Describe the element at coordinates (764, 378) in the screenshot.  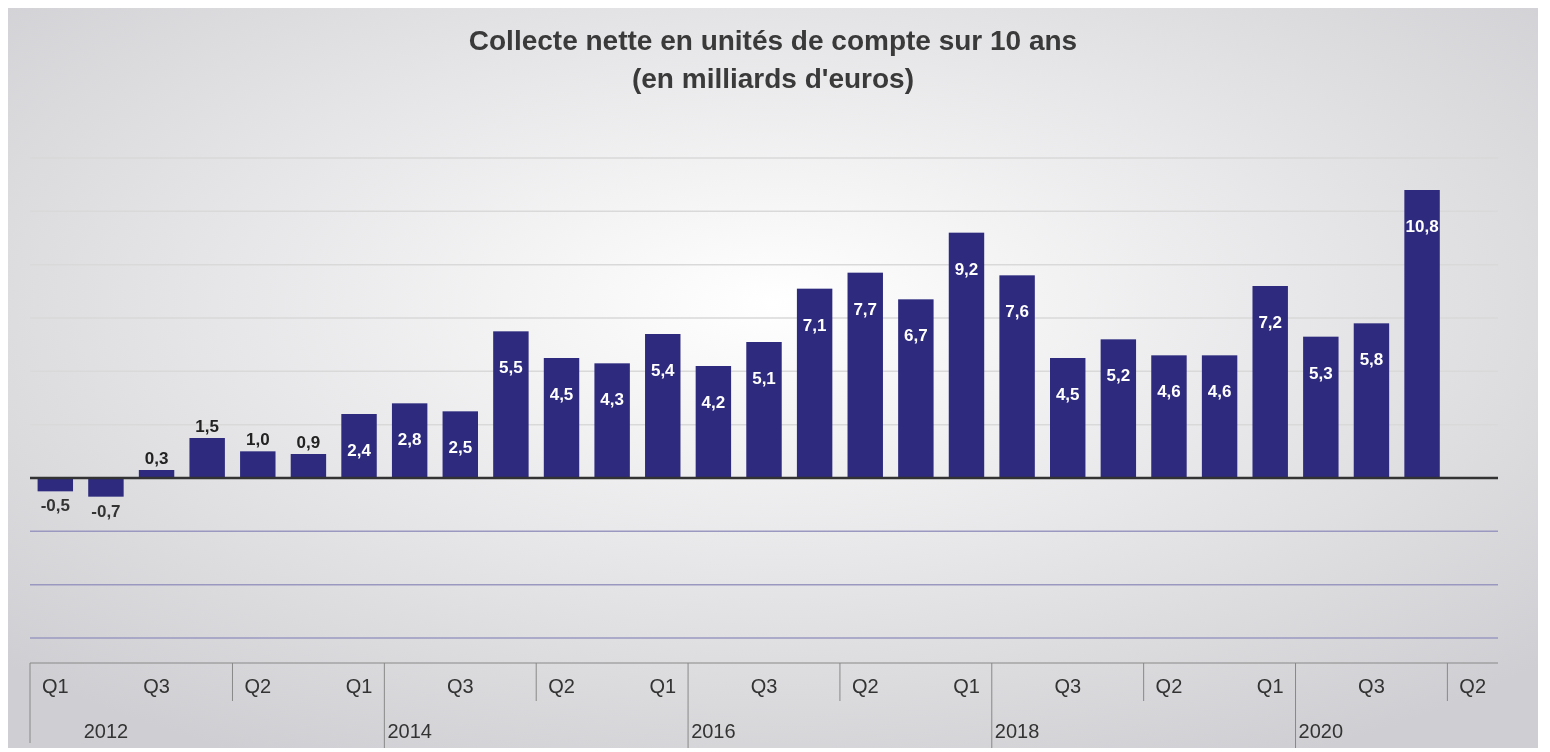
I see `data-label: 5,1` at that location.